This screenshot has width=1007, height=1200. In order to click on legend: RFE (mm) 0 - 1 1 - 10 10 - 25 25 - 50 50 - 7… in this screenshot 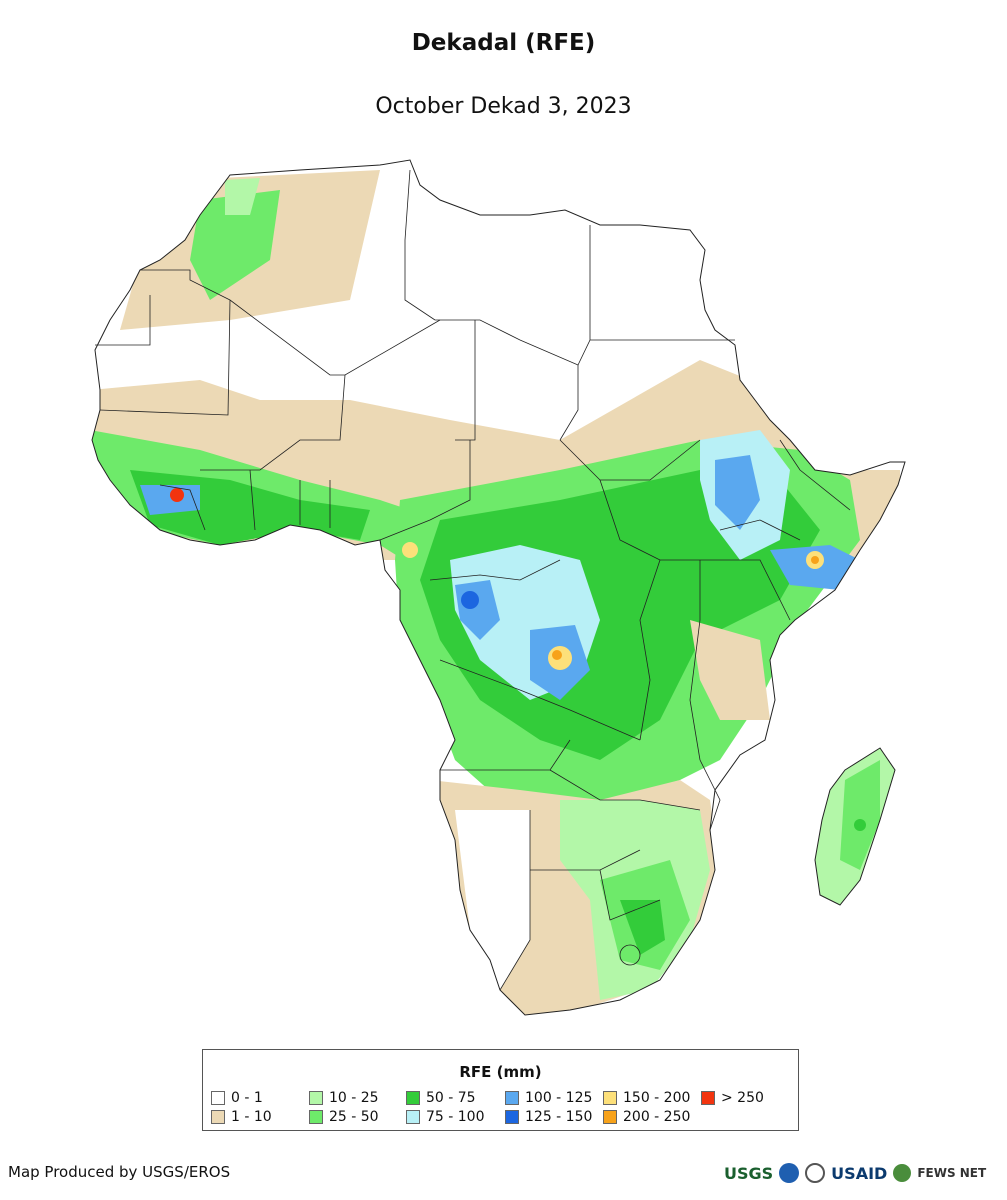, I will do `click(500, 1090)`.